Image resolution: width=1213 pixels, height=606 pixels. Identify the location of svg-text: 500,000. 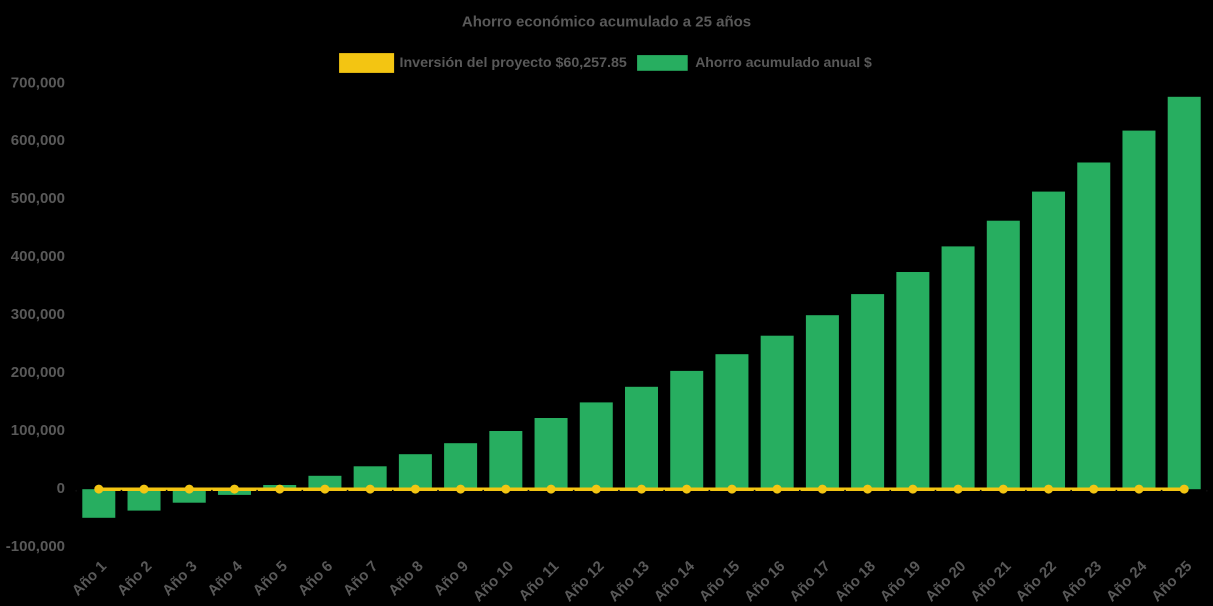
(38, 198).